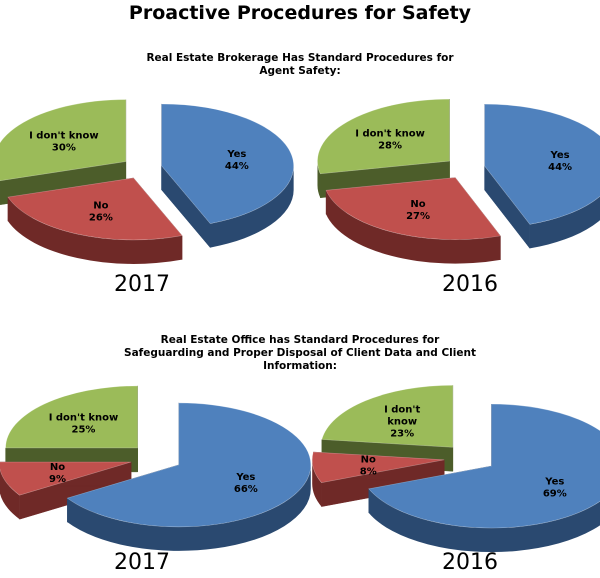  What do you see at coordinates (246, 483) in the screenshot?
I see `slice-label-yes: Yes 66%` at bounding box center [246, 483].